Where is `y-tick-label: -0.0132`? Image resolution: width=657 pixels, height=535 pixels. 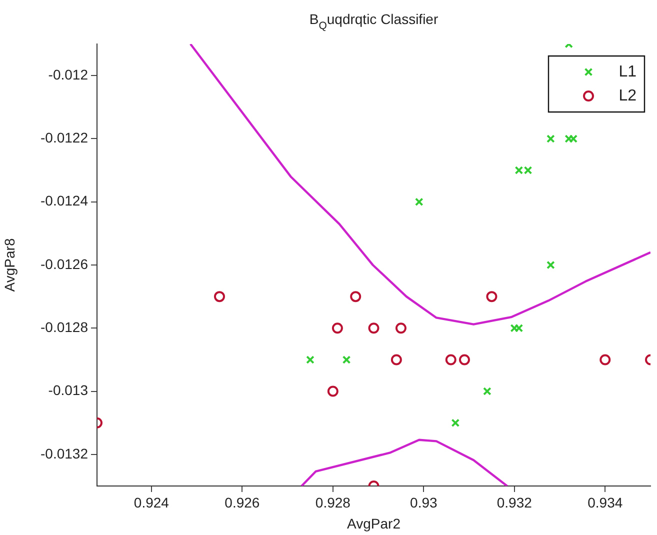 y-tick-label: -0.0132 is located at coordinates (64, 453).